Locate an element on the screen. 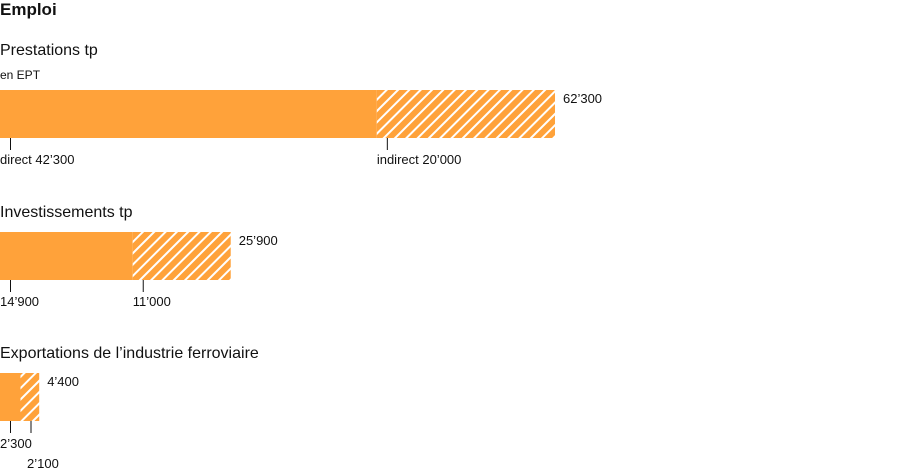 The height and width of the screenshot is (471, 900). total-label: 4’400 is located at coordinates (63, 381).